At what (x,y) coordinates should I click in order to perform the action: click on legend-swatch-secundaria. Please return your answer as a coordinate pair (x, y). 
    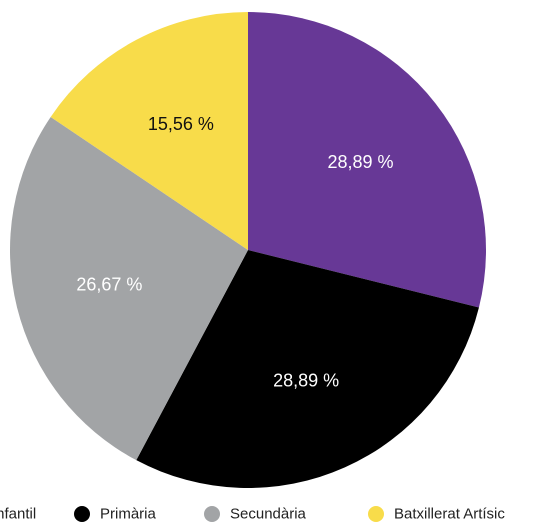
    Looking at the image, I should click on (212, 514).